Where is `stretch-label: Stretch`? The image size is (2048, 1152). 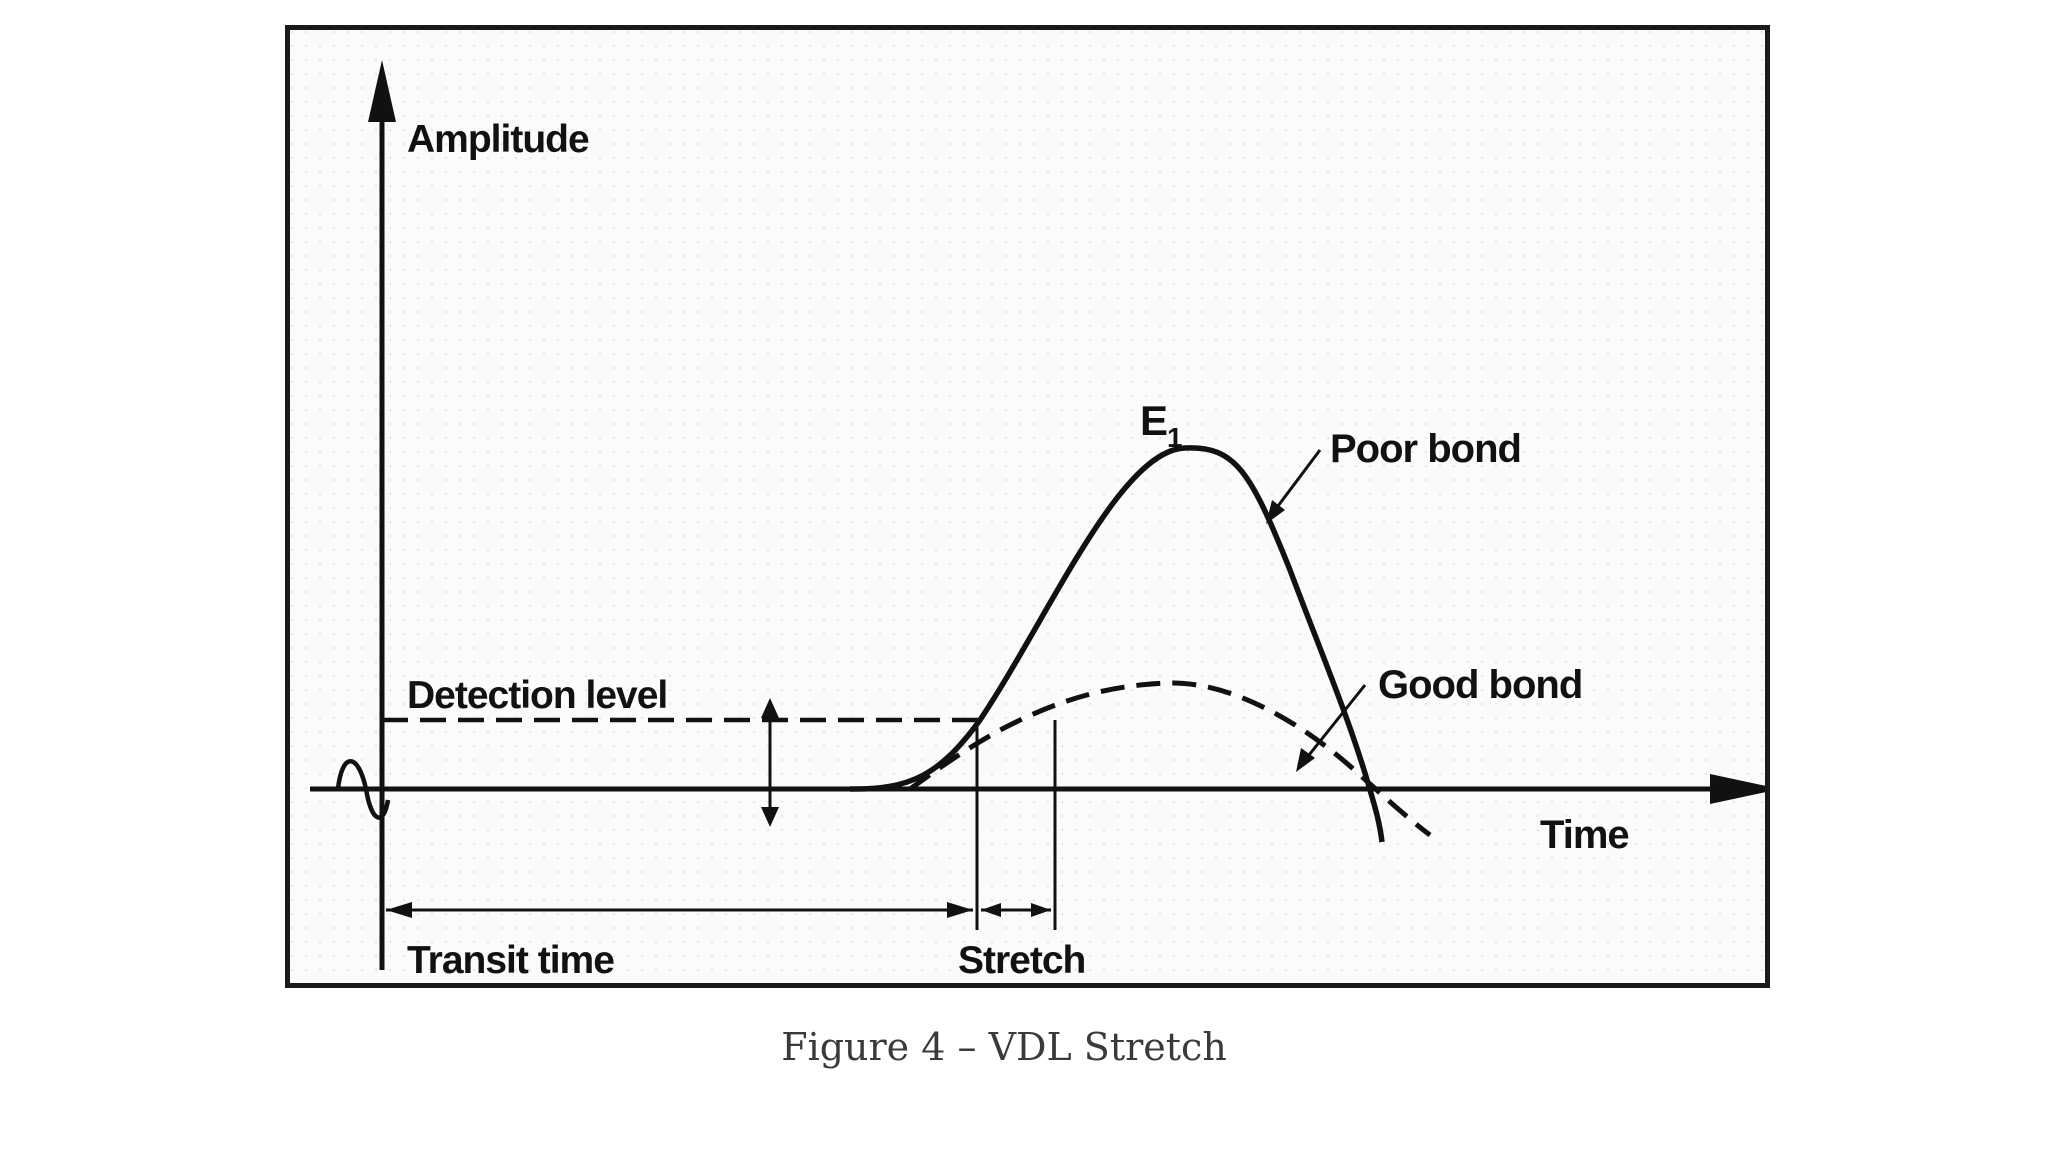 stretch-label: Stretch is located at coordinates (1021, 960).